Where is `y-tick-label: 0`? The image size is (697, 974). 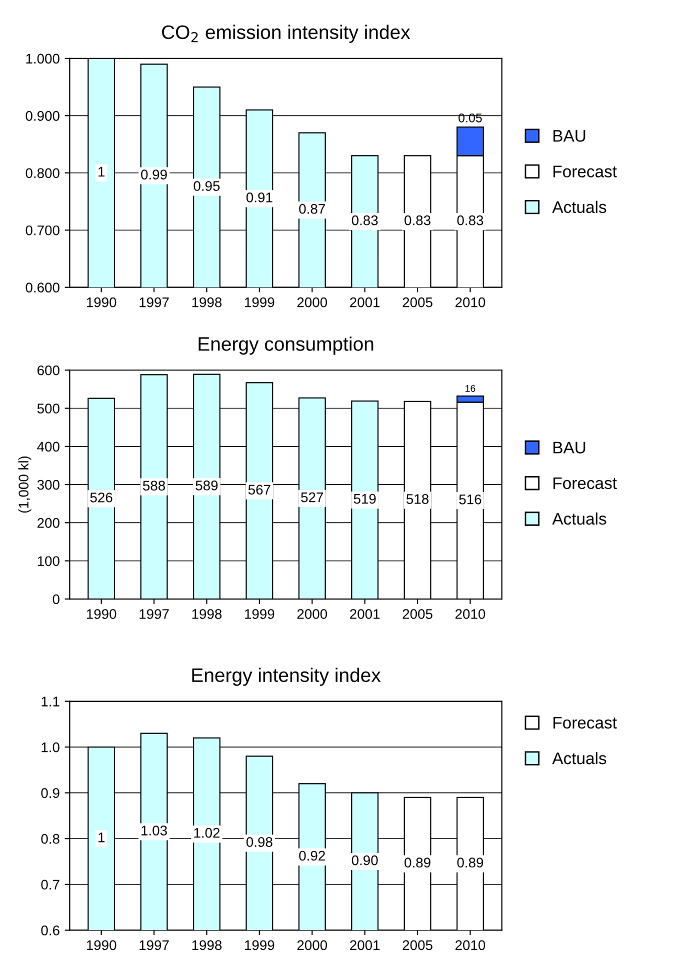
y-tick-label: 0 is located at coordinates (56, 599).